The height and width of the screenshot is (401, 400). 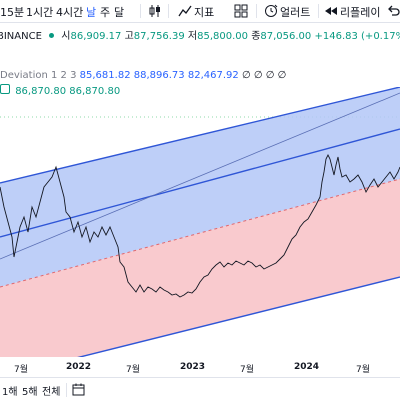 What do you see at coordinates (79, 367) in the screenshot?
I see `x-tick: 2022` at bounding box center [79, 367].